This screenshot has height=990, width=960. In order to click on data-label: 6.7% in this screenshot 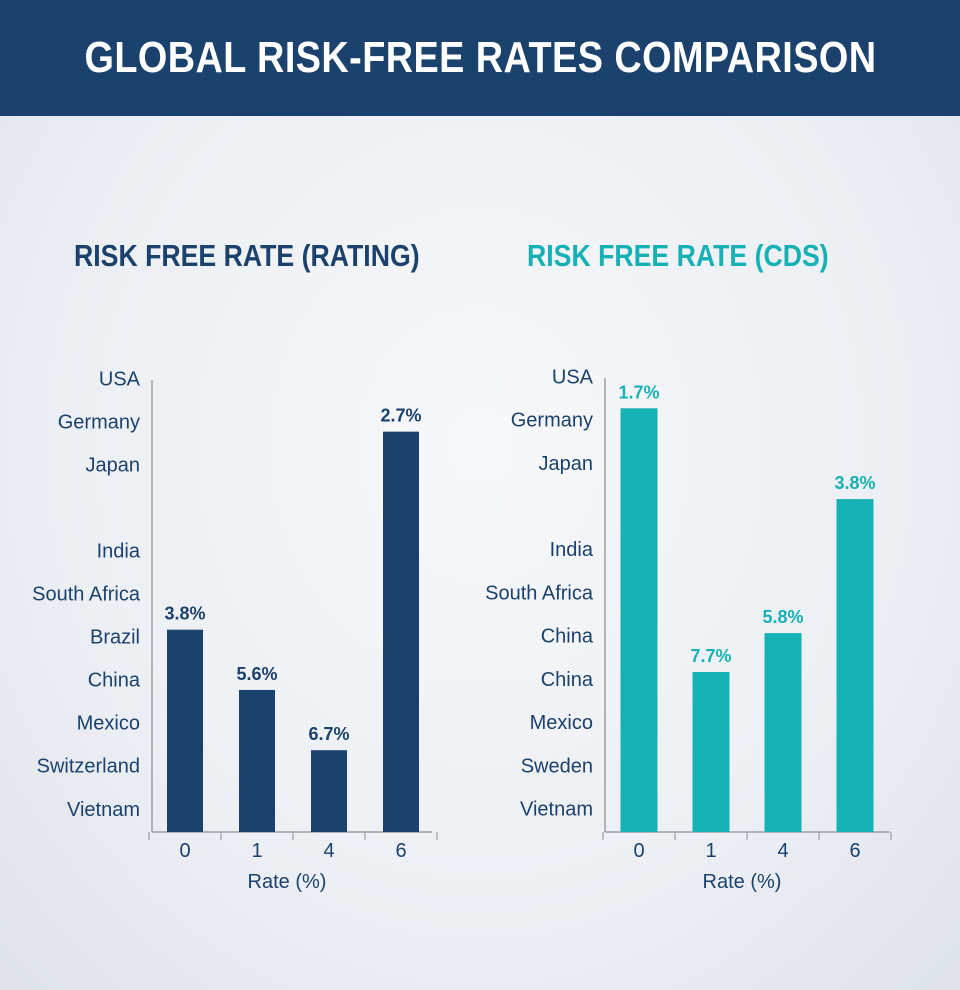, I will do `click(328, 734)`.